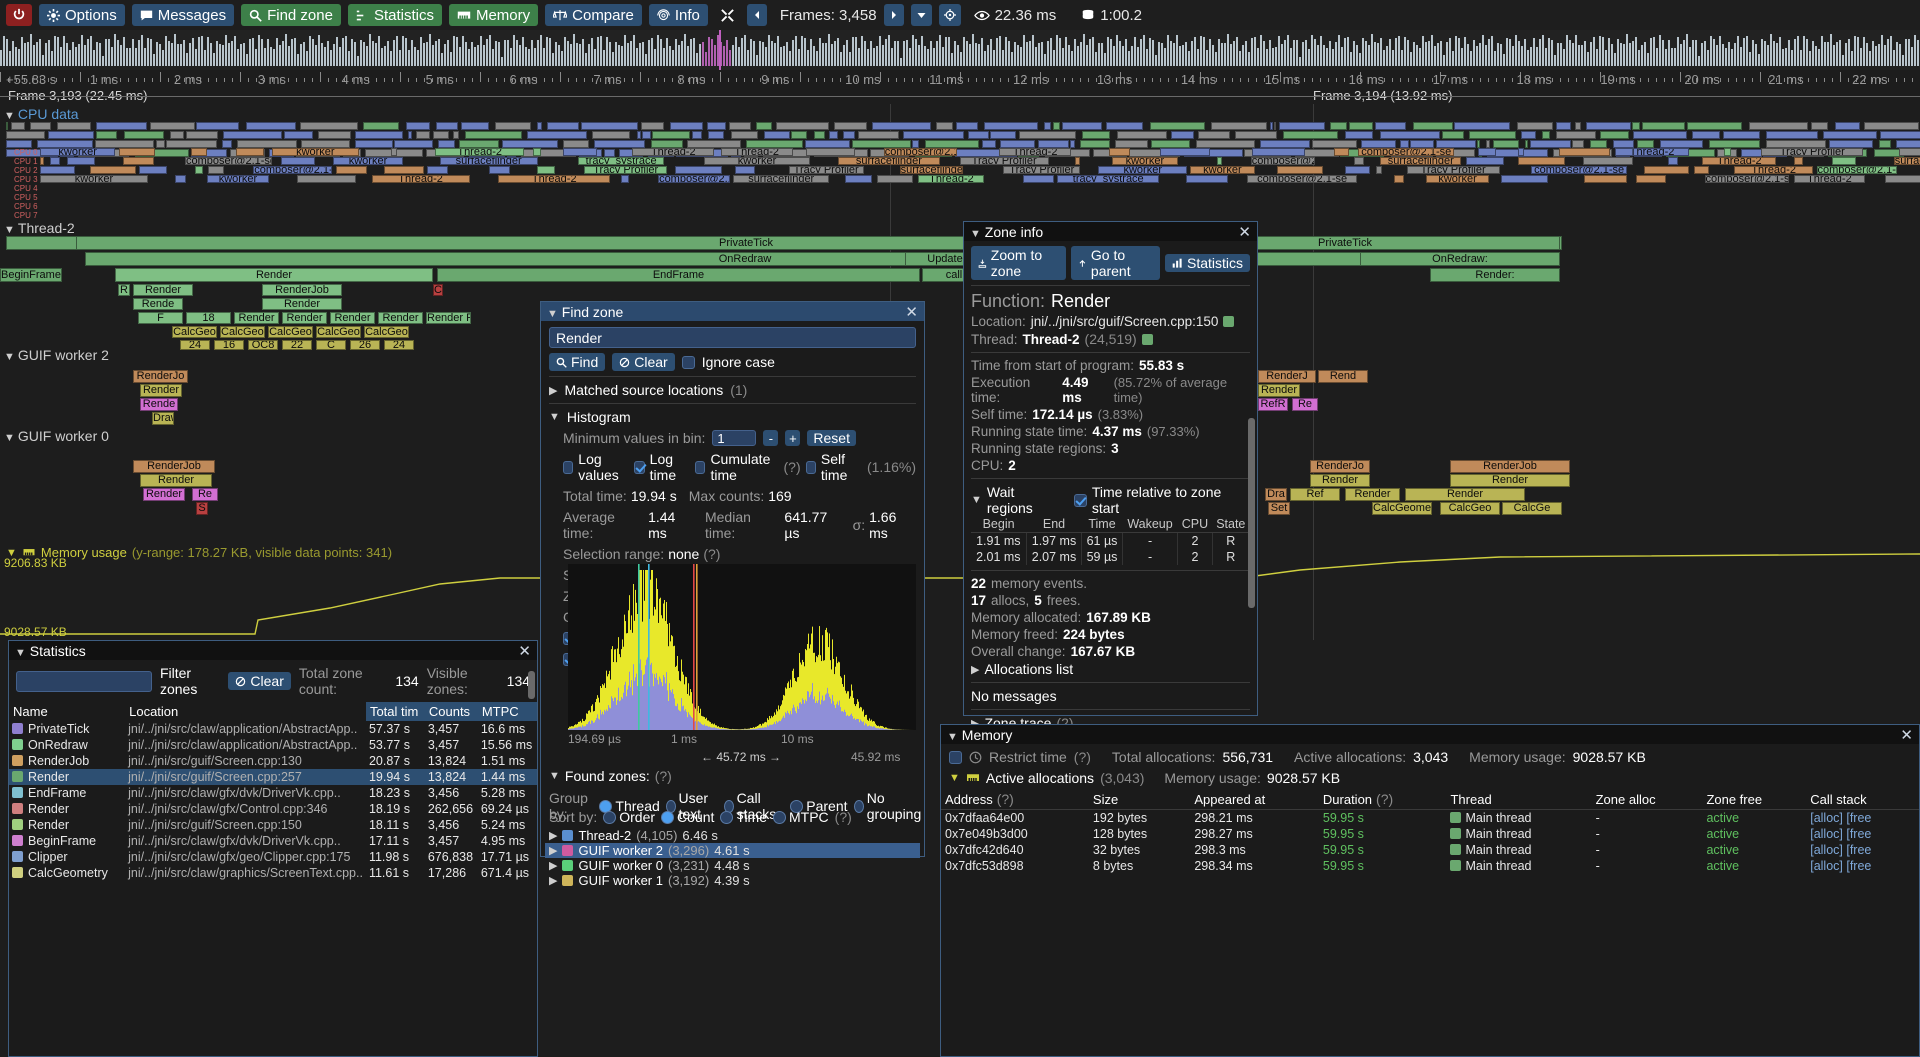 Image resolution: width=1920 pixels, height=1057 pixels. I want to click on timeline-section-thread-2: ▼ Thread-2, so click(39, 228).